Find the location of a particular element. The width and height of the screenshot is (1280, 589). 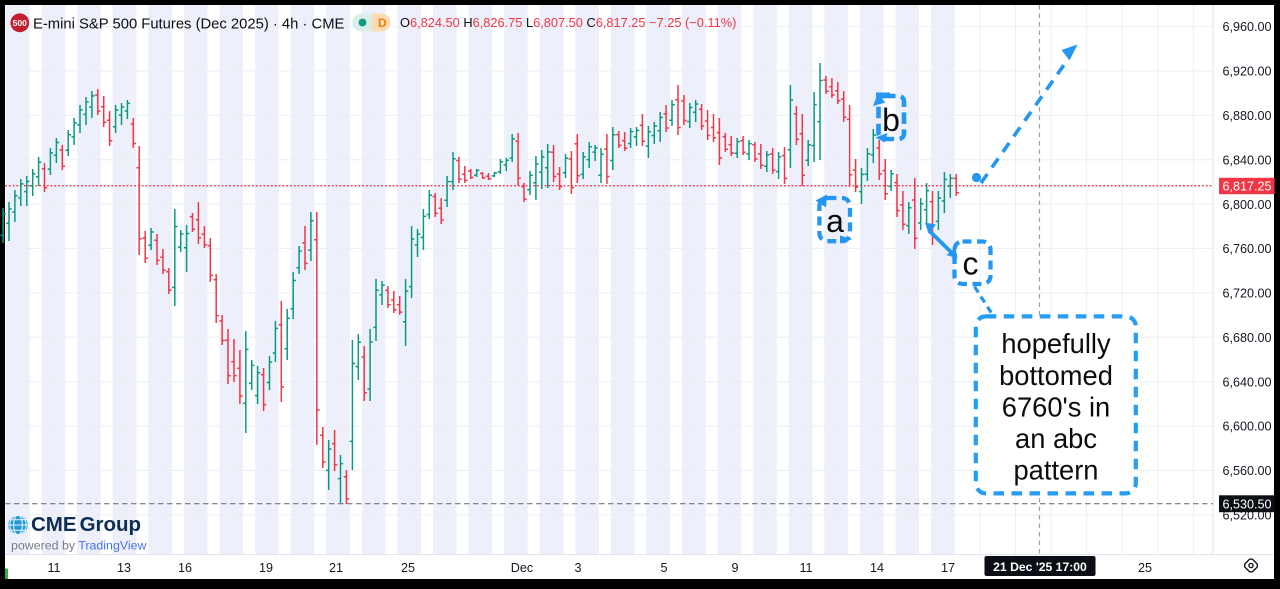

svg-text: 6,530.50 is located at coordinates (1246, 504).